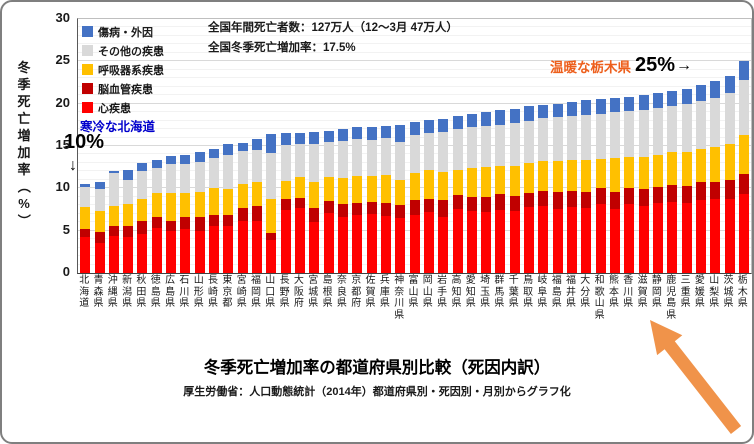 The image size is (754, 444). What do you see at coordinates (643, 103) in the screenshot?
I see `bar-滋賀県-傷病・外因` at bounding box center [643, 103].